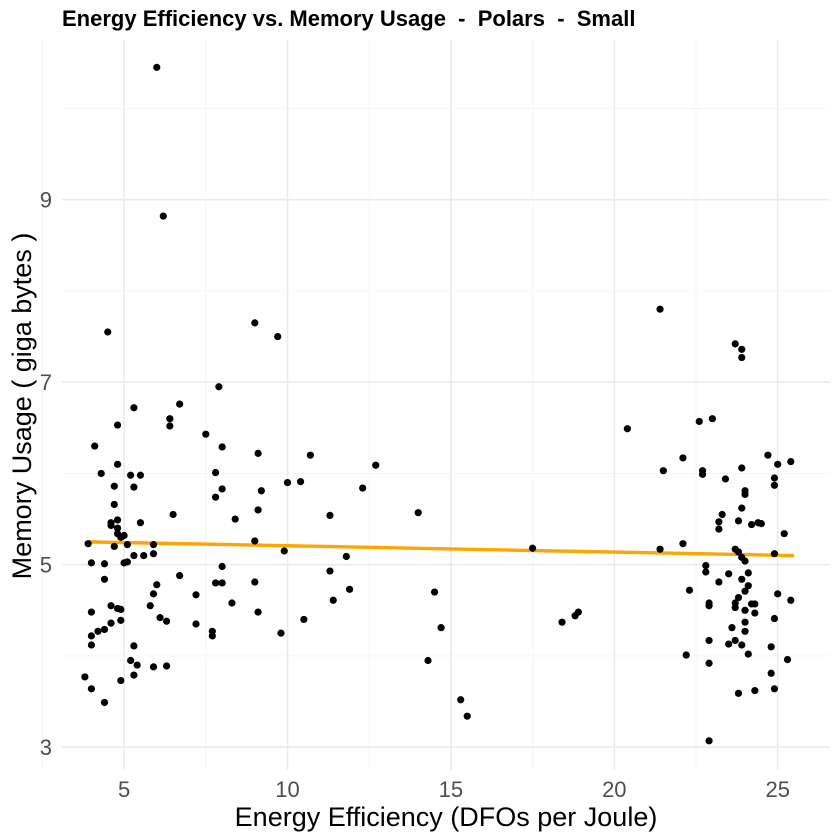  What do you see at coordinates (124, 789) in the screenshot?
I see `x-tick-label: 5` at bounding box center [124, 789].